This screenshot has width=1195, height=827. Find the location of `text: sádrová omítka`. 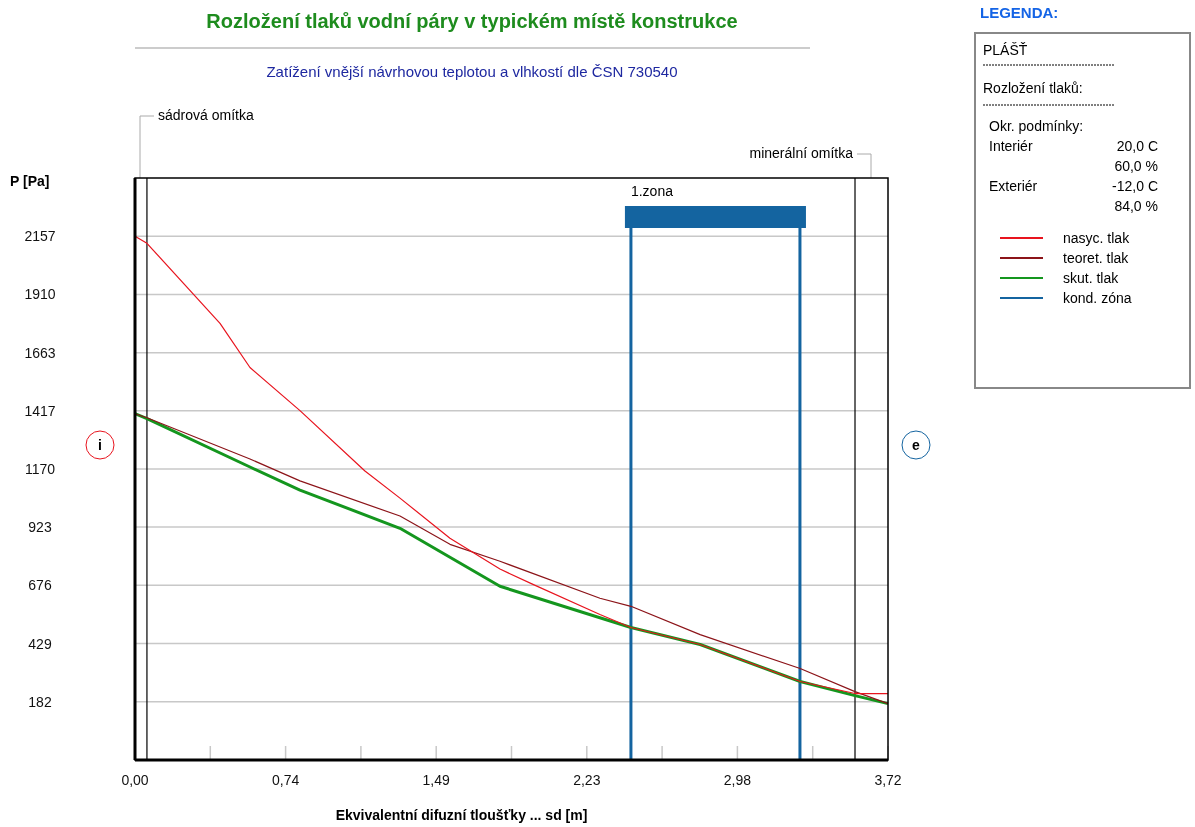

text: sádrová omítka is located at coordinates (206, 115).